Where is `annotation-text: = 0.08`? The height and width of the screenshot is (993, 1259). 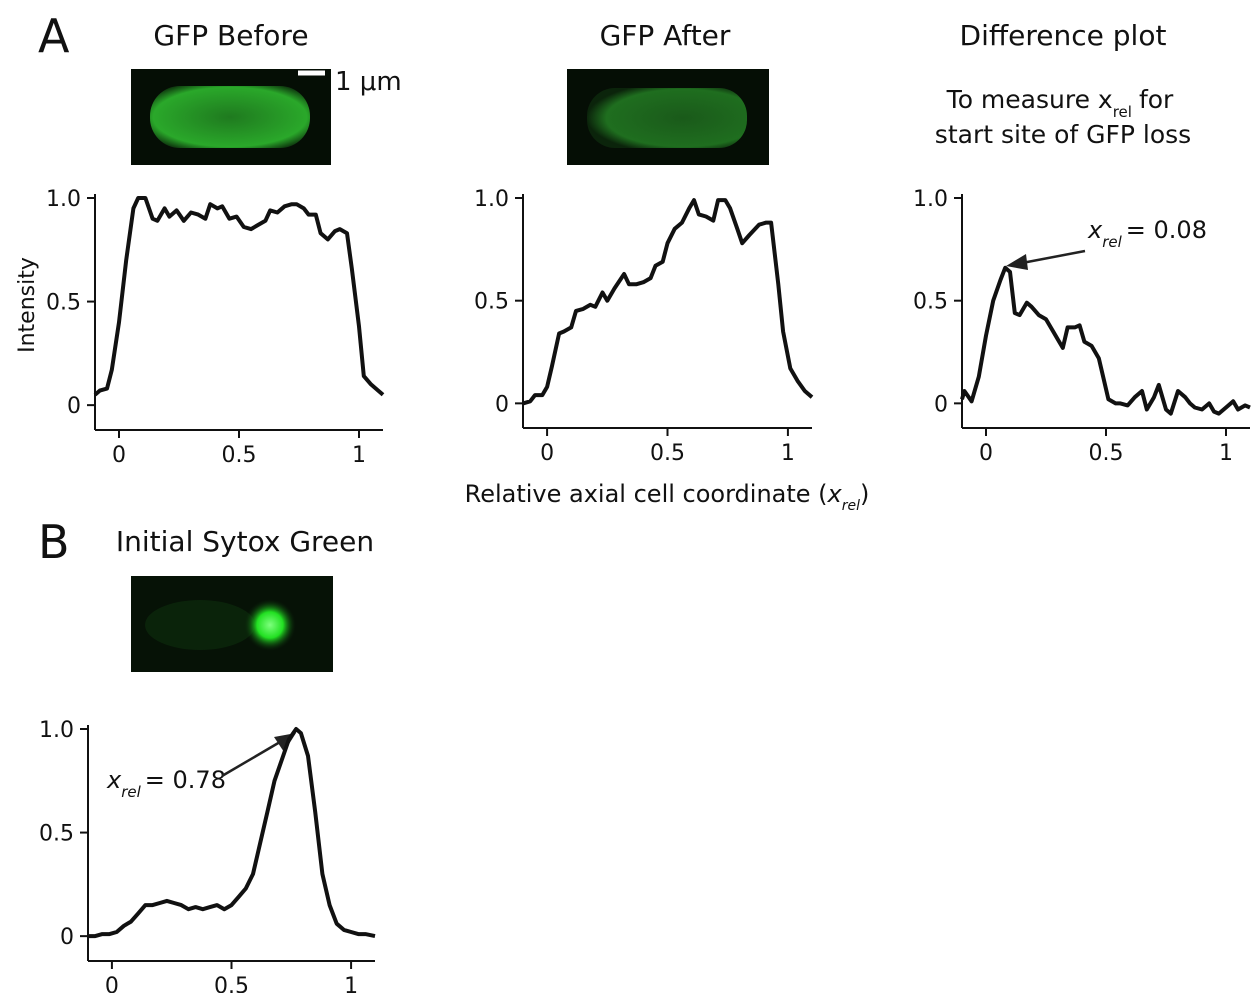 annotation-text: = 0.08 is located at coordinates (1166, 230).